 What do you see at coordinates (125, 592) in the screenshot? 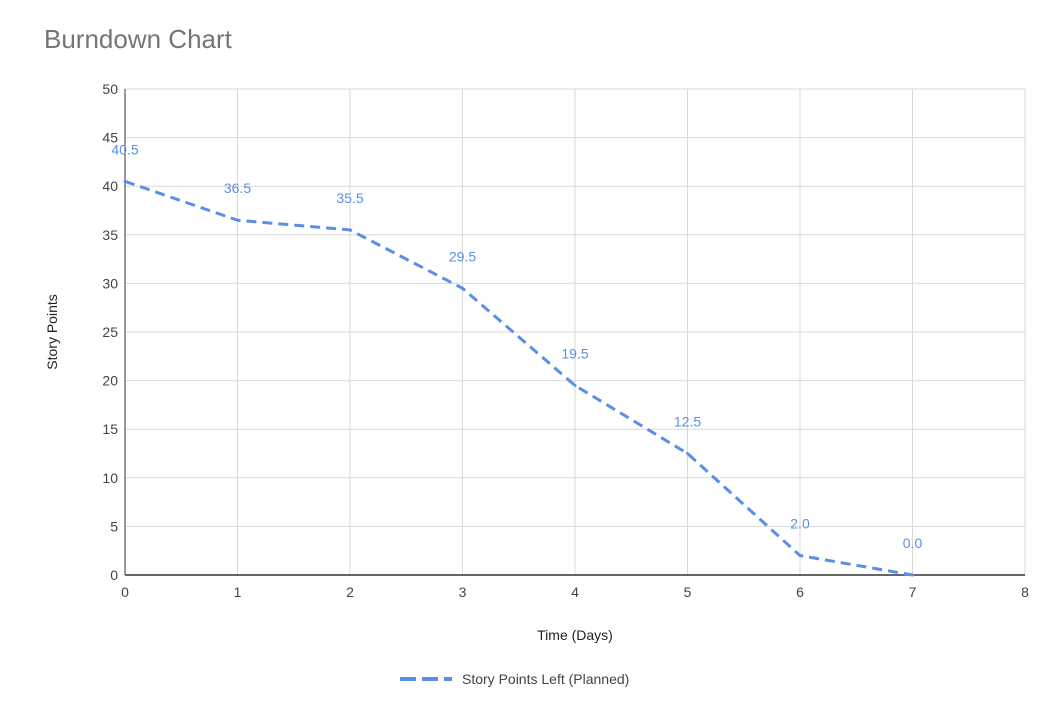
I see `x-tick-label: 0` at bounding box center [125, 592].